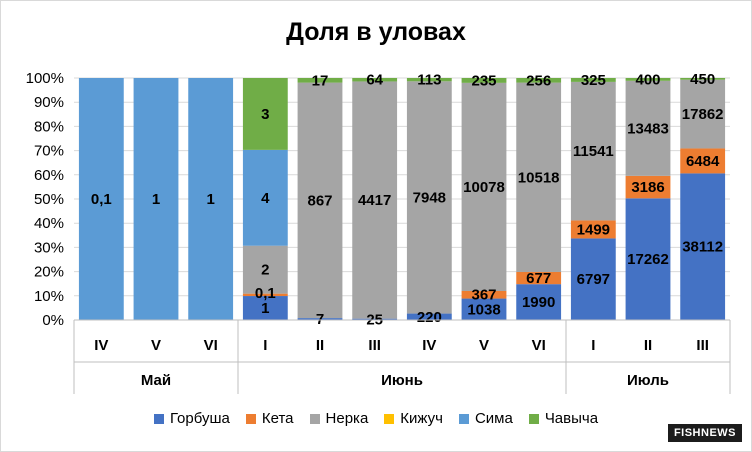 The height and width of the screenshot is (452, 752). Describe the element at coordinates (374, 80) in the screenshot. I see `data-label: 64` at that location.